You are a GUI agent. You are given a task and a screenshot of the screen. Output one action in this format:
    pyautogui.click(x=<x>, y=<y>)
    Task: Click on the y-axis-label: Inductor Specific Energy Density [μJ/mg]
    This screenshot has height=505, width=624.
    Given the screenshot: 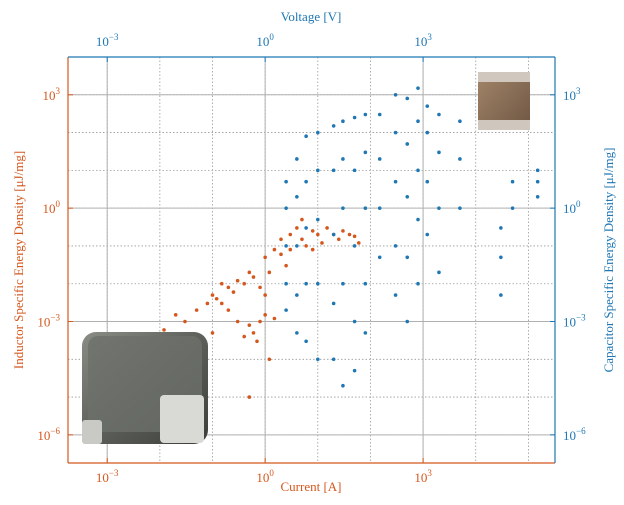 What is the action you would take?
    pyautogui.click(x=18, y=260)
    